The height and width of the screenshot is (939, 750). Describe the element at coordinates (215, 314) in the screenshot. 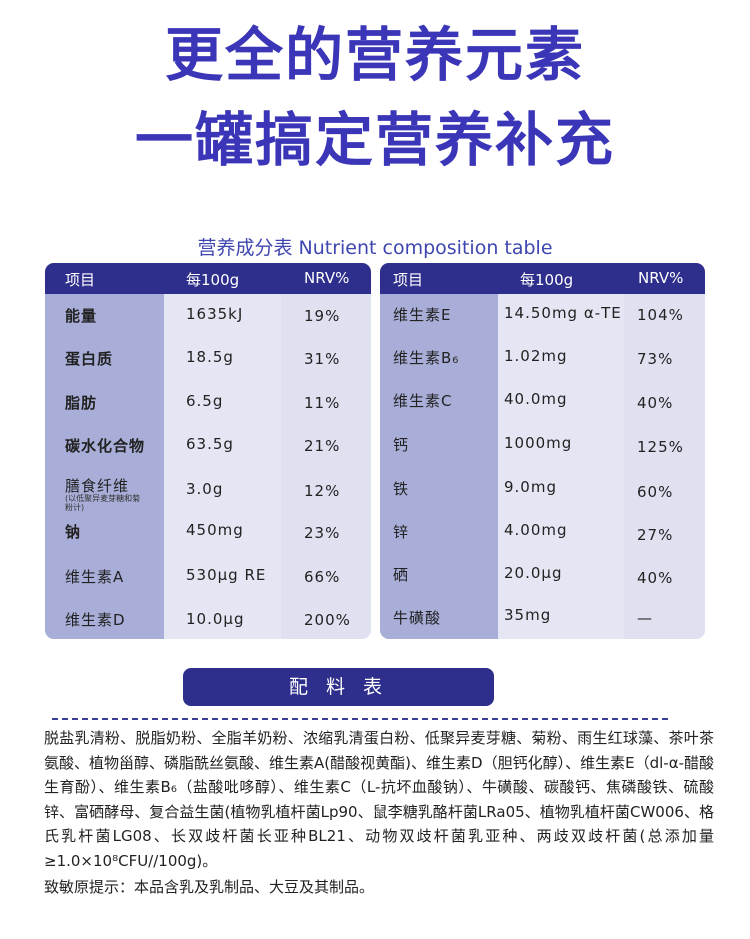

I see `nutrient-value: 1635kJ` at that location.